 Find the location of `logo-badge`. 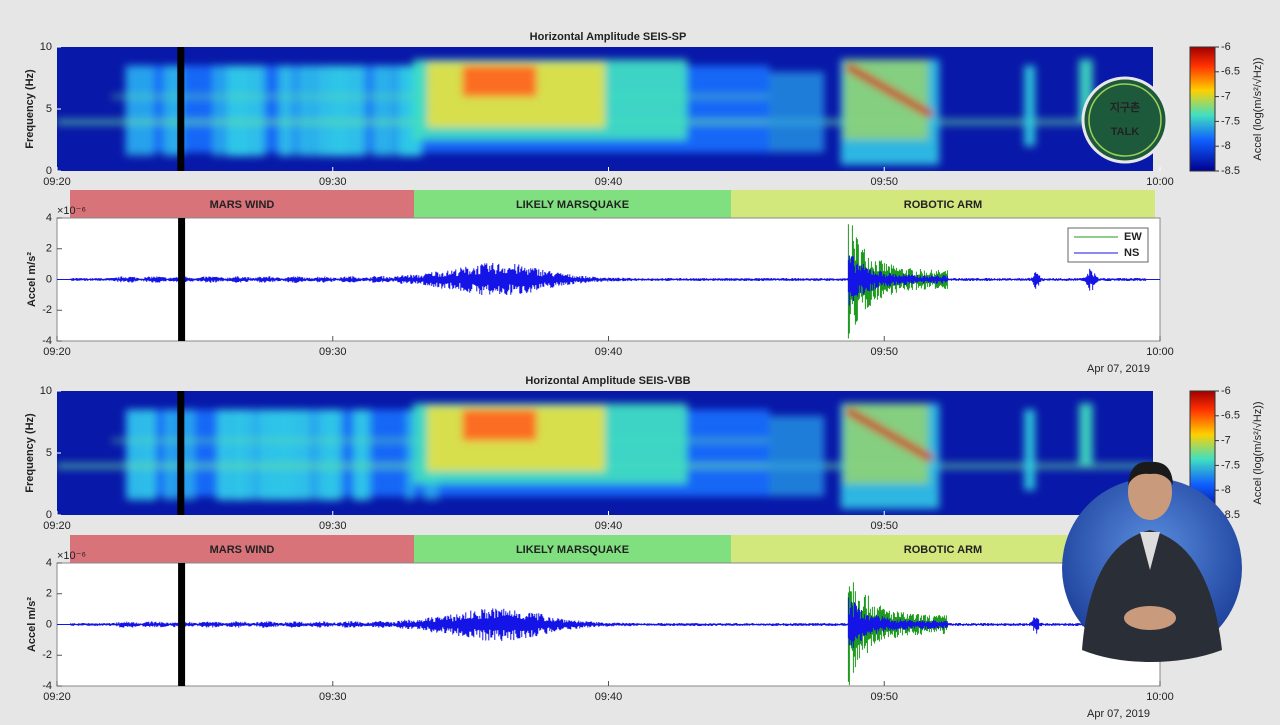

logo-badge is located at coordinates (1125, 120).